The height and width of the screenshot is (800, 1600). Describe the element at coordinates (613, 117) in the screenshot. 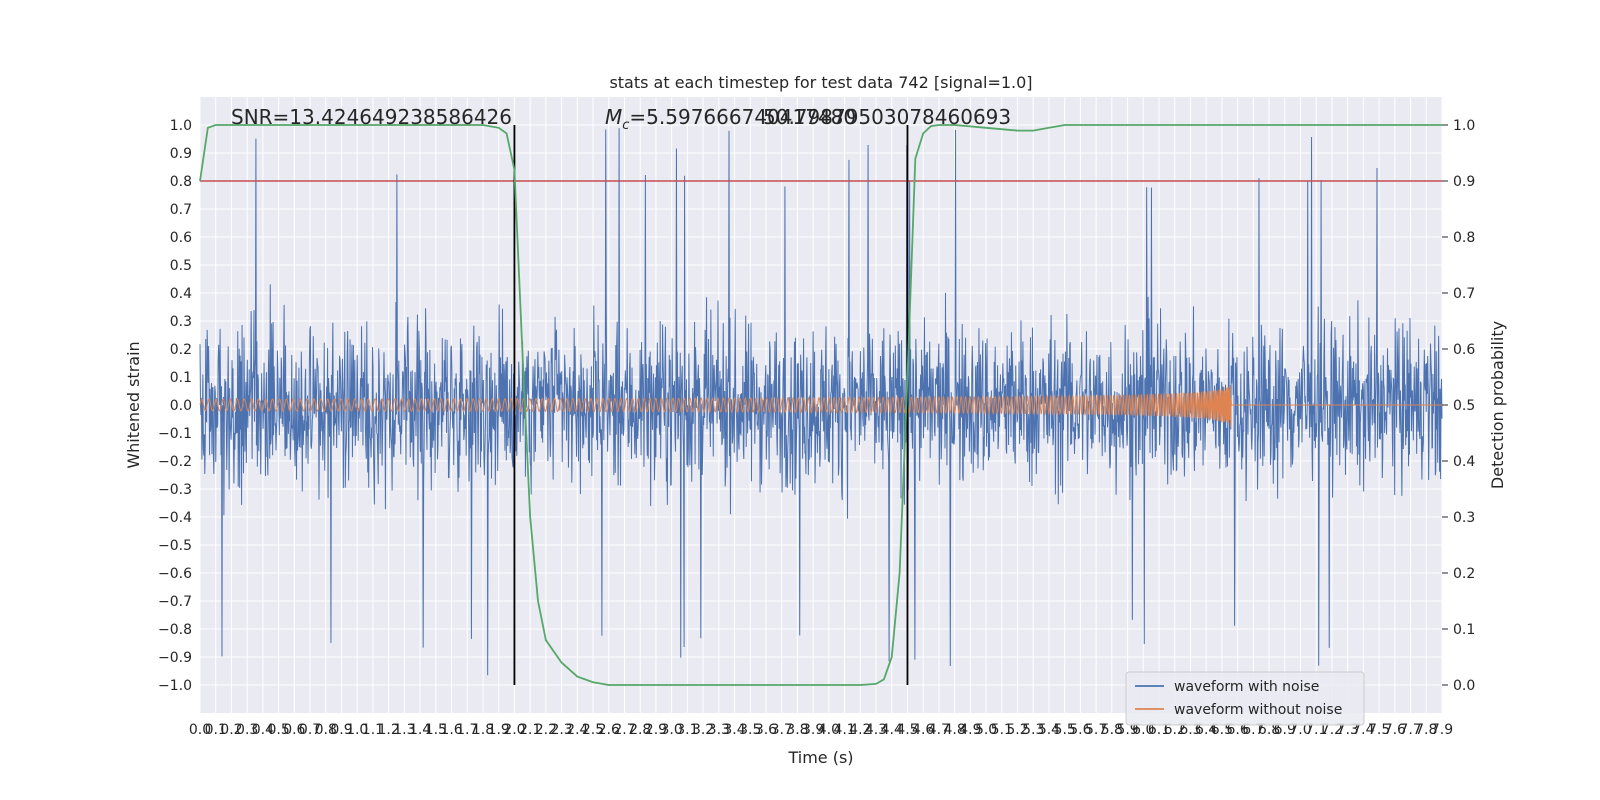

I see `mc-symbol: M` at that location.